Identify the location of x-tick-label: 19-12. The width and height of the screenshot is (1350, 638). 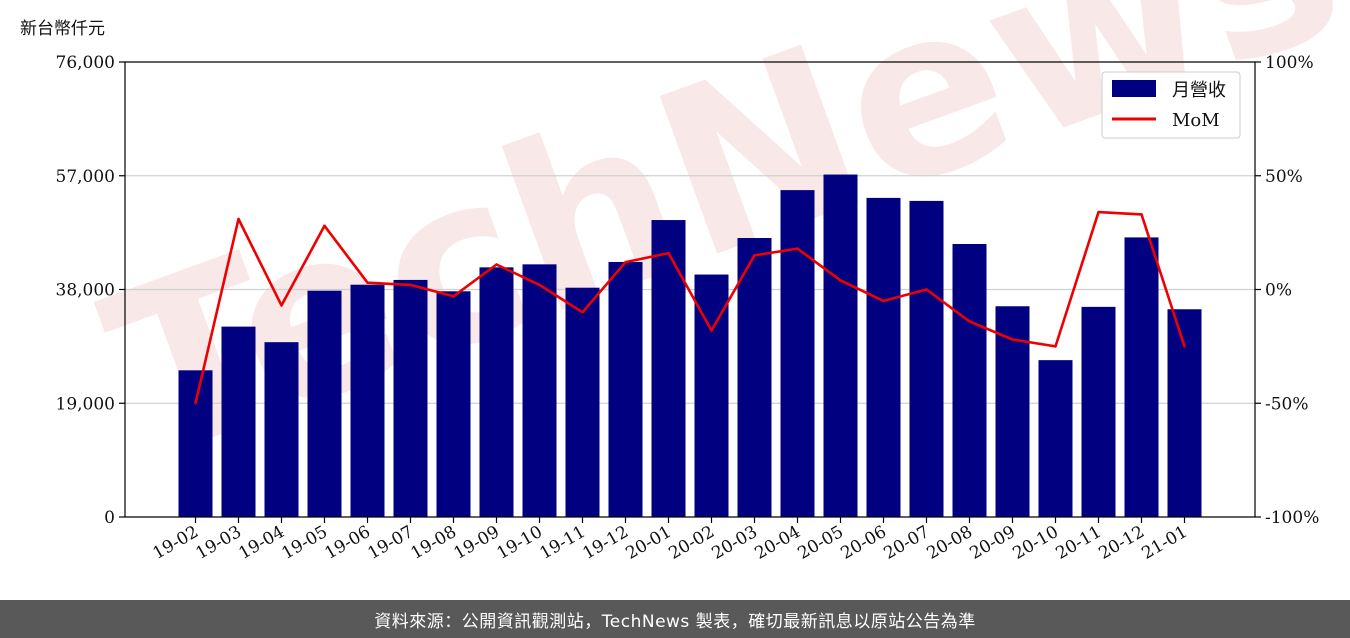
(606, 543).